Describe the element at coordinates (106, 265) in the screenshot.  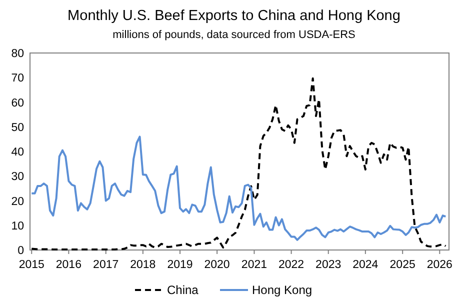
I see `x-tick-label: 2017` at that location.